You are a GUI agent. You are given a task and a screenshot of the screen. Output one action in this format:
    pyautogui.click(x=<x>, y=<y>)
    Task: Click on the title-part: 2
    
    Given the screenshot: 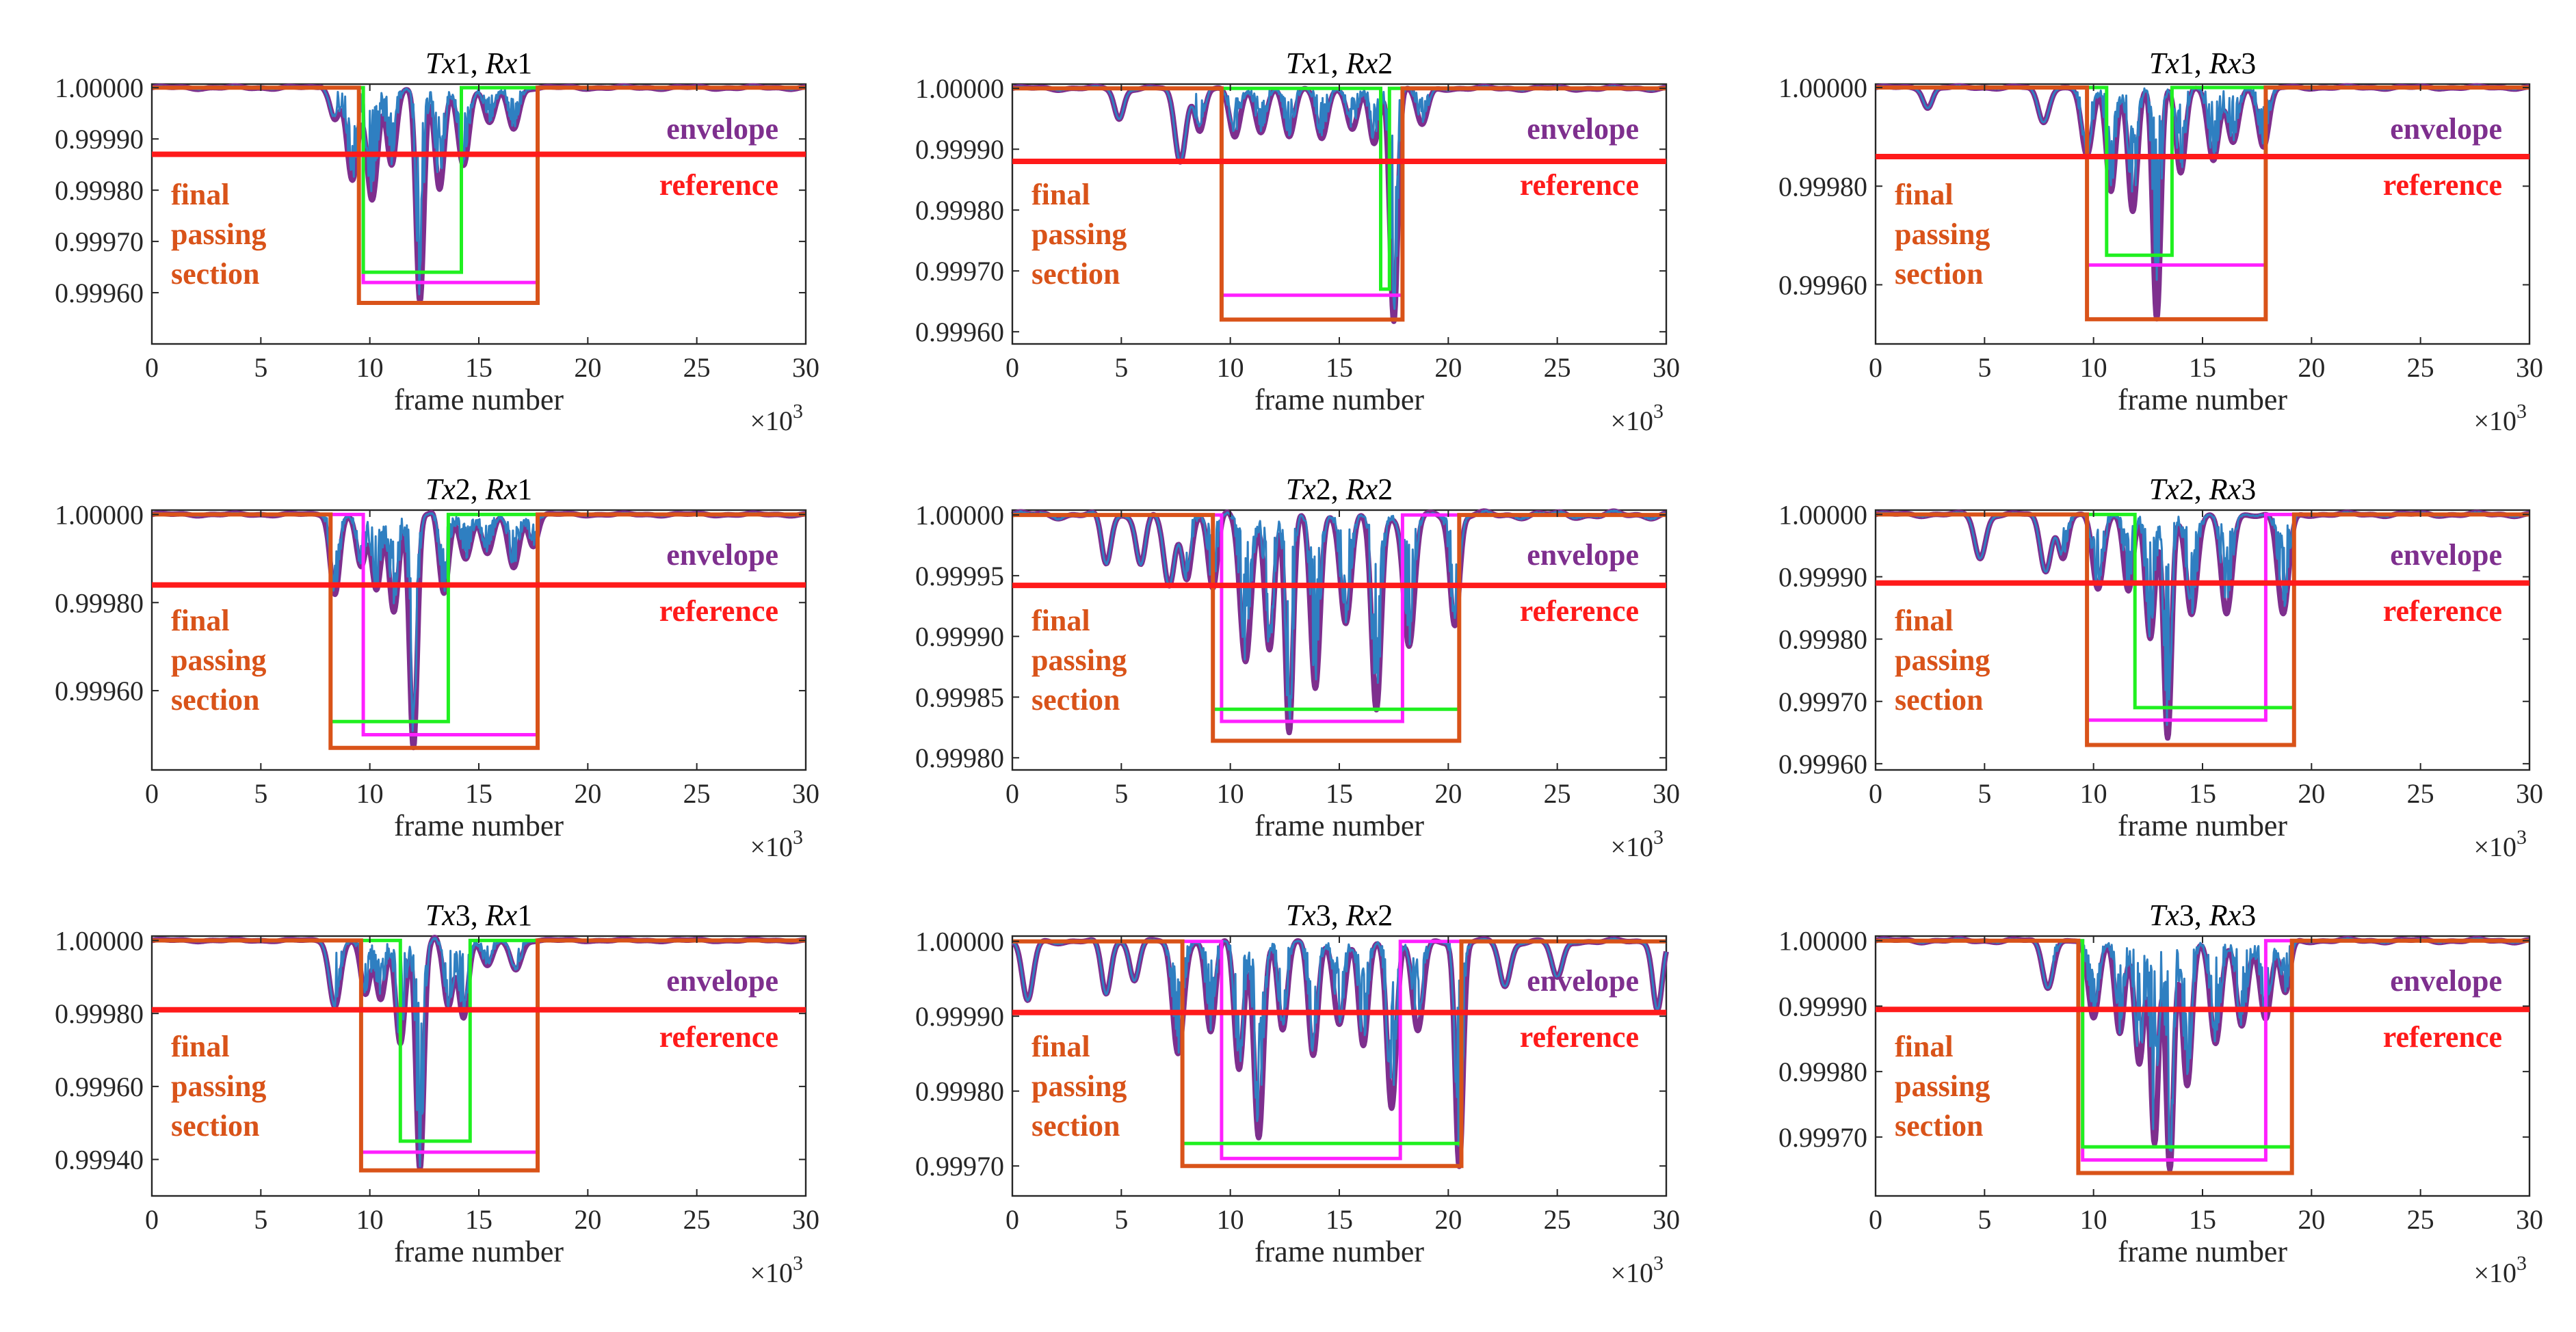 What is the action you would take?
    pyautogui.click(x=463, y=489)
    